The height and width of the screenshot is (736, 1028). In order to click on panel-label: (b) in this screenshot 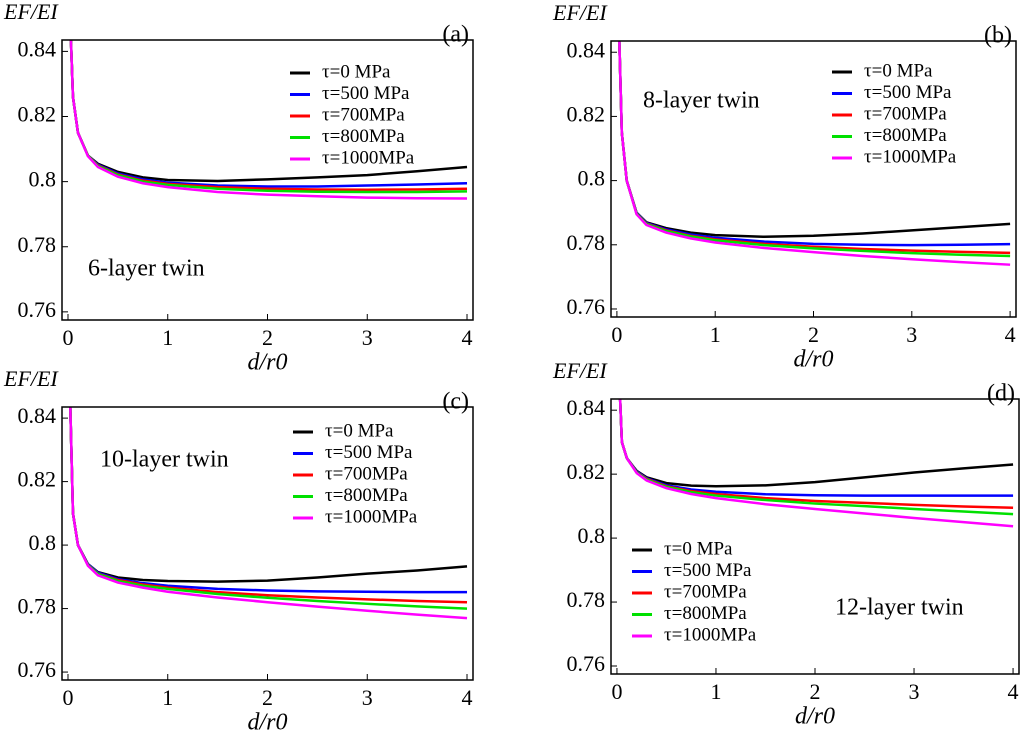, I will do `click(998, 36)`.